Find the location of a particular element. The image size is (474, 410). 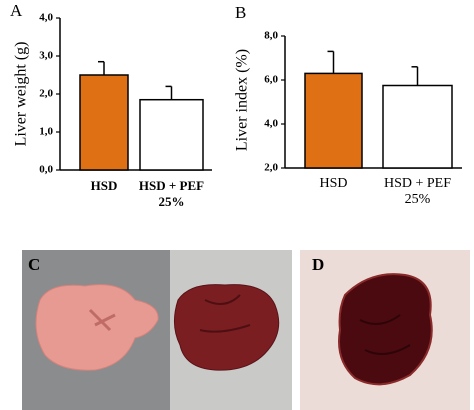

y-tick-label: 8,0 is located at coordinates (271, 36).